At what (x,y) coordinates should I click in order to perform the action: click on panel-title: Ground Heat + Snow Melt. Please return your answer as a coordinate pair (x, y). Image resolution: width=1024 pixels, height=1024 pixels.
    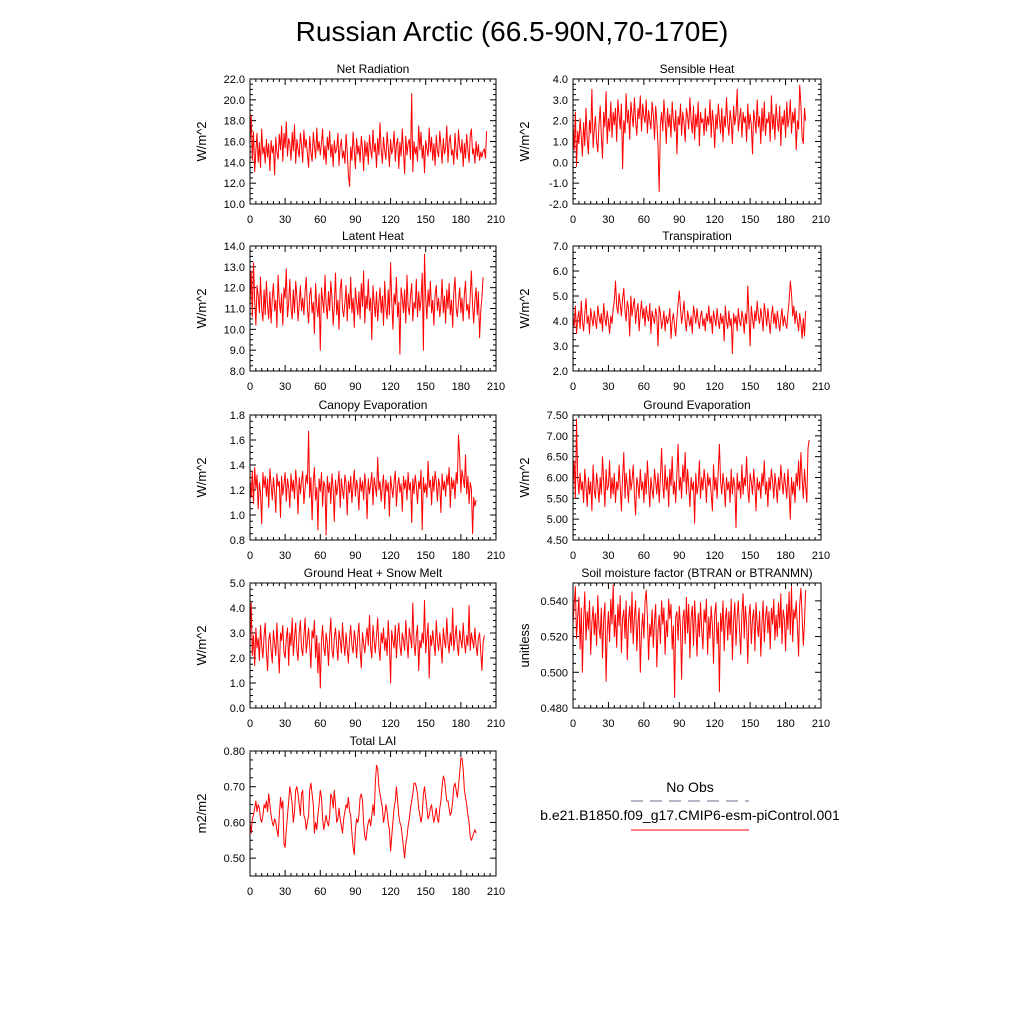
    Looking at the image, I should click on (373, 573).